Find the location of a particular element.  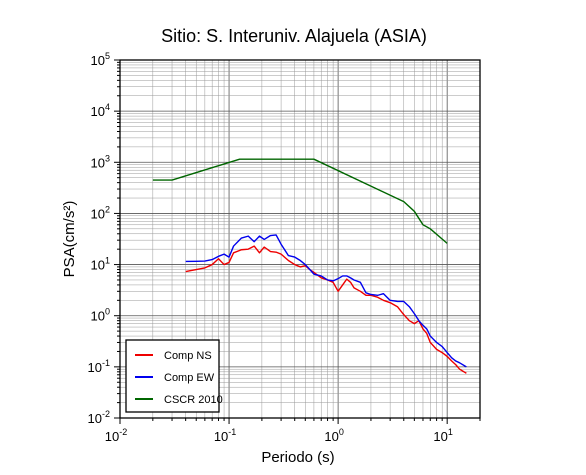

x-tick-labels: 10⁻² 10⁻¹ 10⁰ 10¹ is located at coordinates (279, 435).